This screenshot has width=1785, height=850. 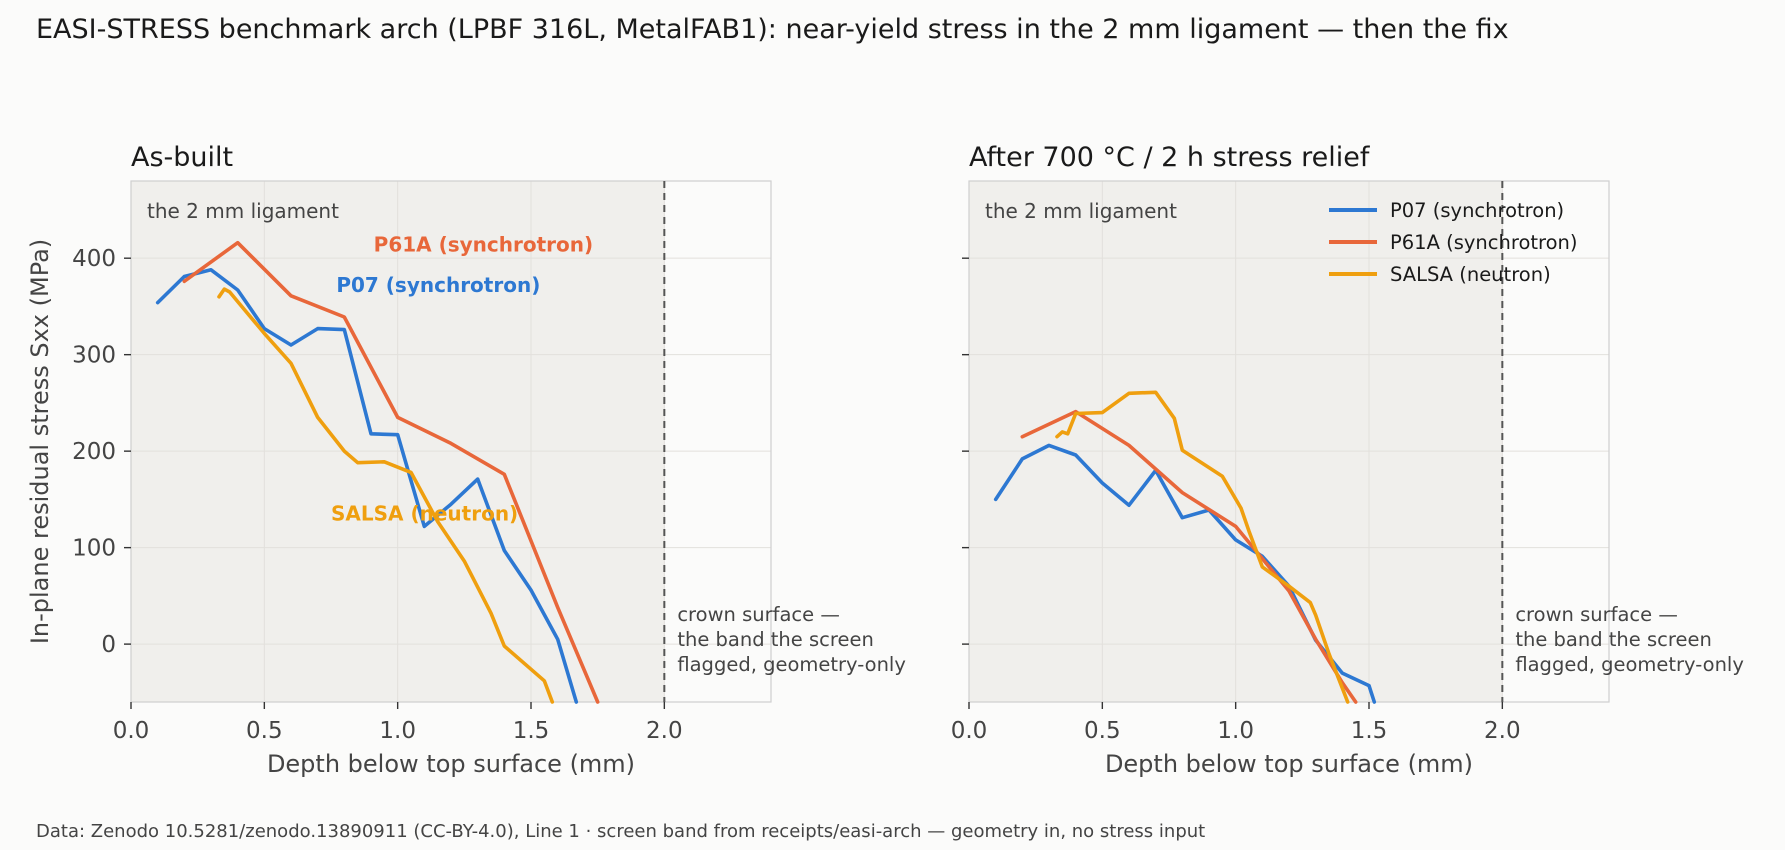 What do you see at coordinates (108, 645) in the screenshot?
I see `y-tick-label: 0` at bounding box center [108, 645].